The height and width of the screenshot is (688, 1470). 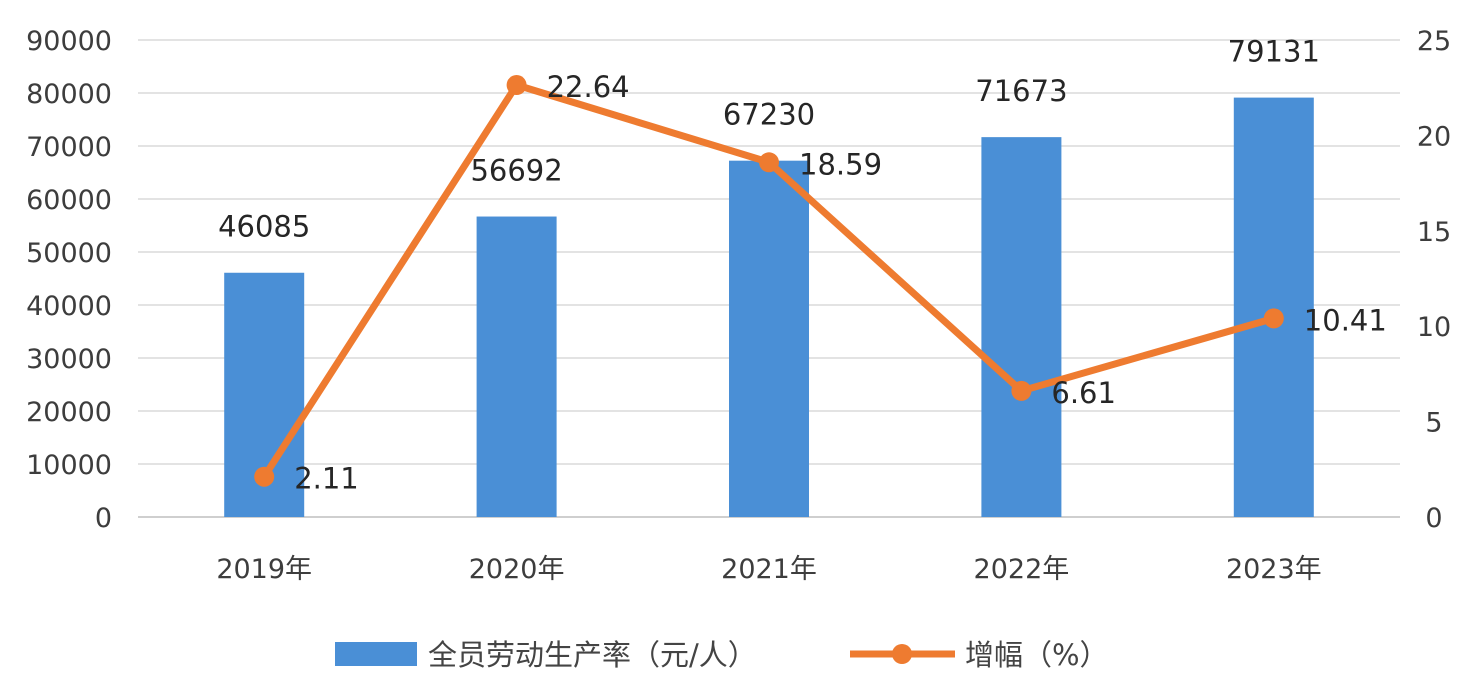 What do you see at coordinates (592, 655) in the screenshot?
I see `legend-label-bar: 全员劳动生产率（元/人）` at bounding box center [592, 655].